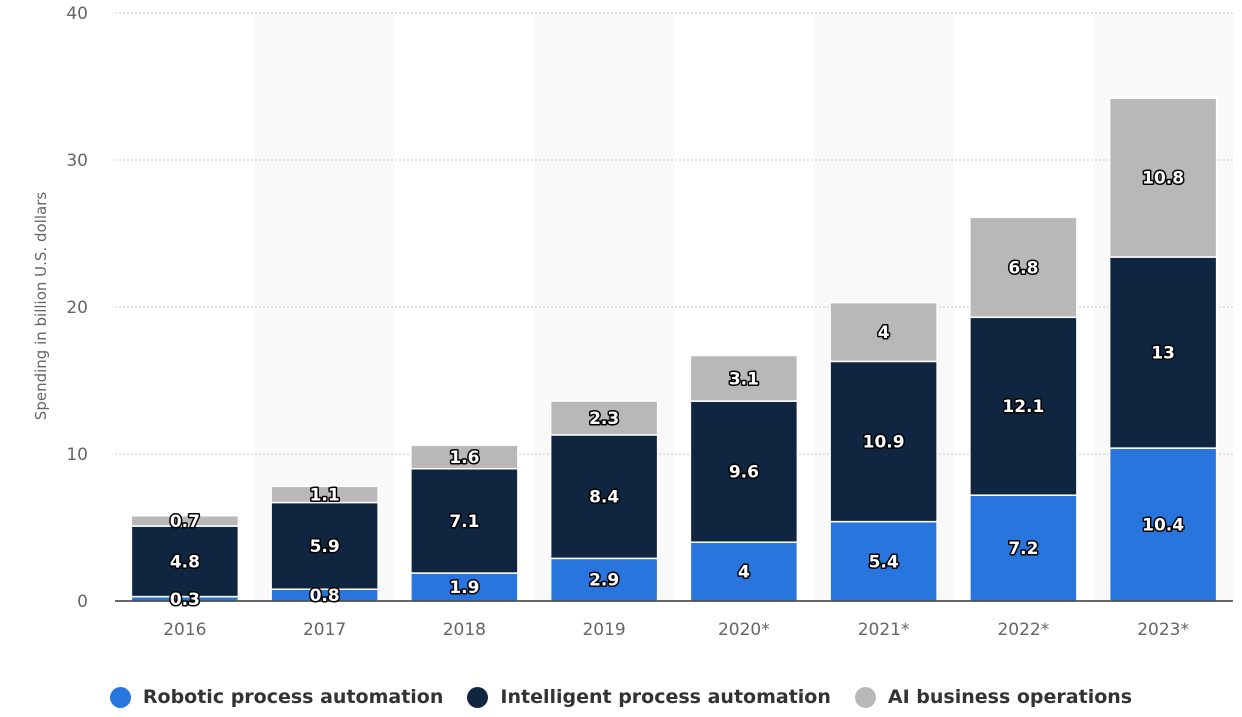 The width and height of the screenshot is (1242, 717). I want to click on legend-item: AI business operations, so click(993, 697).